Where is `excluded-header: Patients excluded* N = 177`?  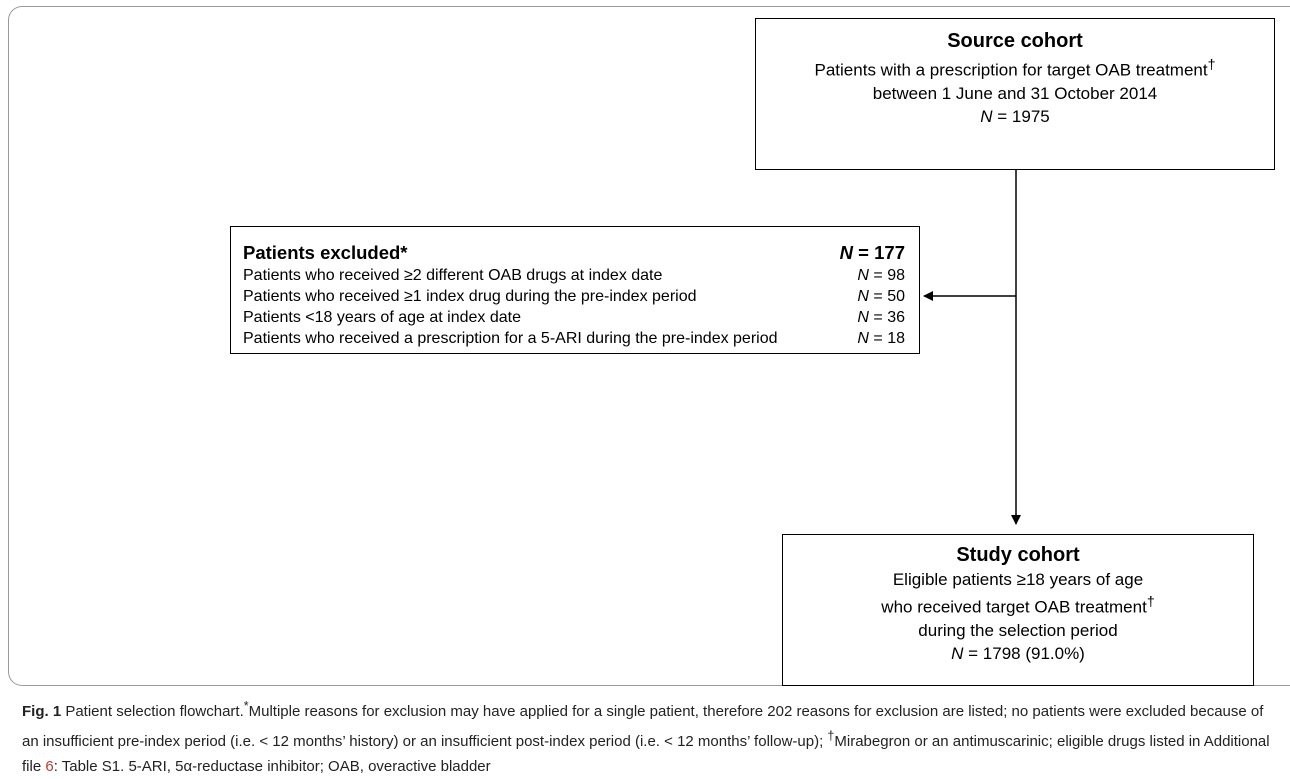
excluded-header: Patients excluded* N = 177 is located at coordinates (574, 253).